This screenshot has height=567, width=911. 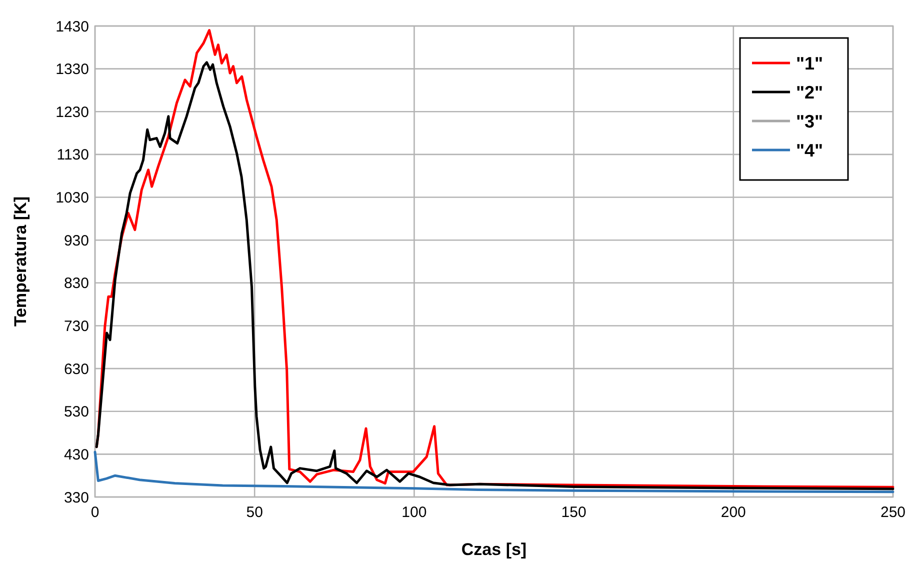 I want to click on y-axis-title: Temperatura [K], so click(x=20, y=261).